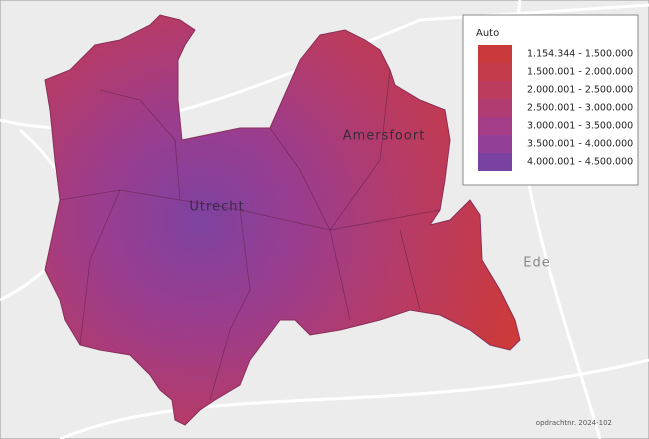  I want to click on legend-label: 3.000.001 - 3.500.000, so click(580, 126).